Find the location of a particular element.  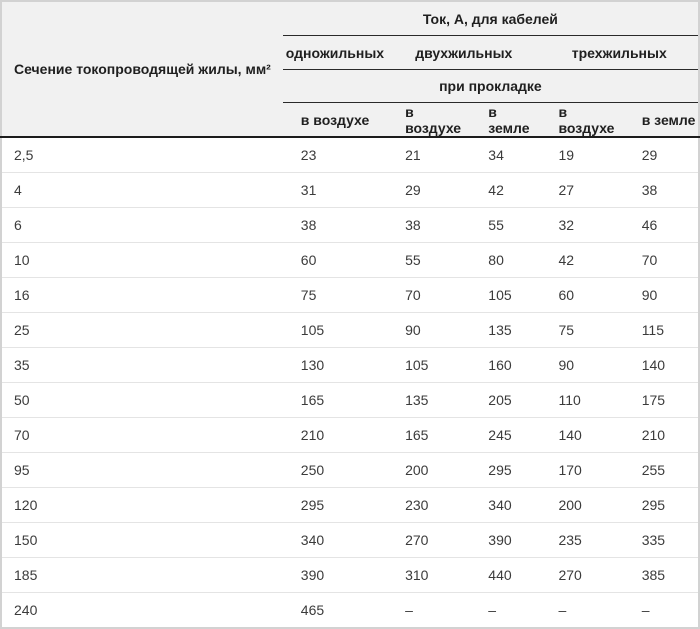

sub-header-in-air-two: в воздухе is located at coordinates (429, 119).